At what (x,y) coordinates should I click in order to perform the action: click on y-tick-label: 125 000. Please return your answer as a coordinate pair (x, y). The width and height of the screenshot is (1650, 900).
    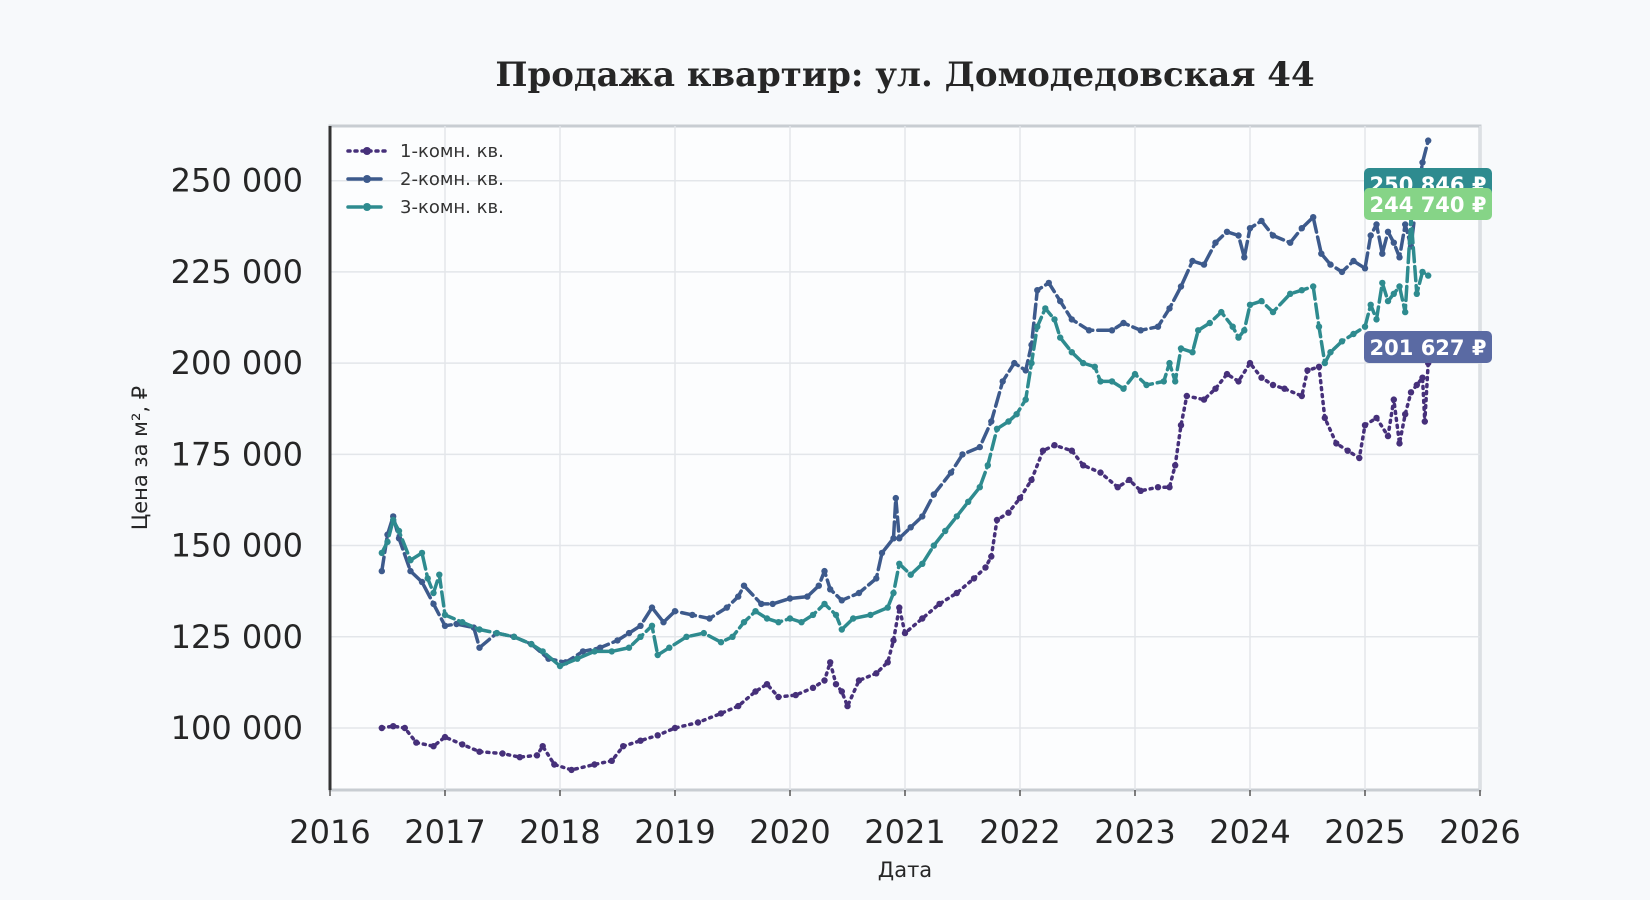
    Looking at the image, I should click on (237, 637).